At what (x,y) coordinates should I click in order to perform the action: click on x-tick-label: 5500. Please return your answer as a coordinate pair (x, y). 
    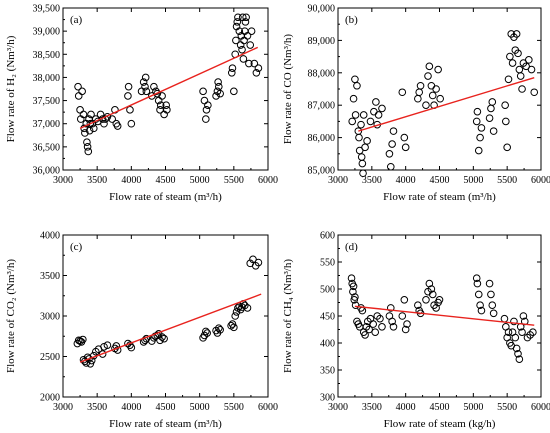
    Looking at the image, I should click on (507, 407).